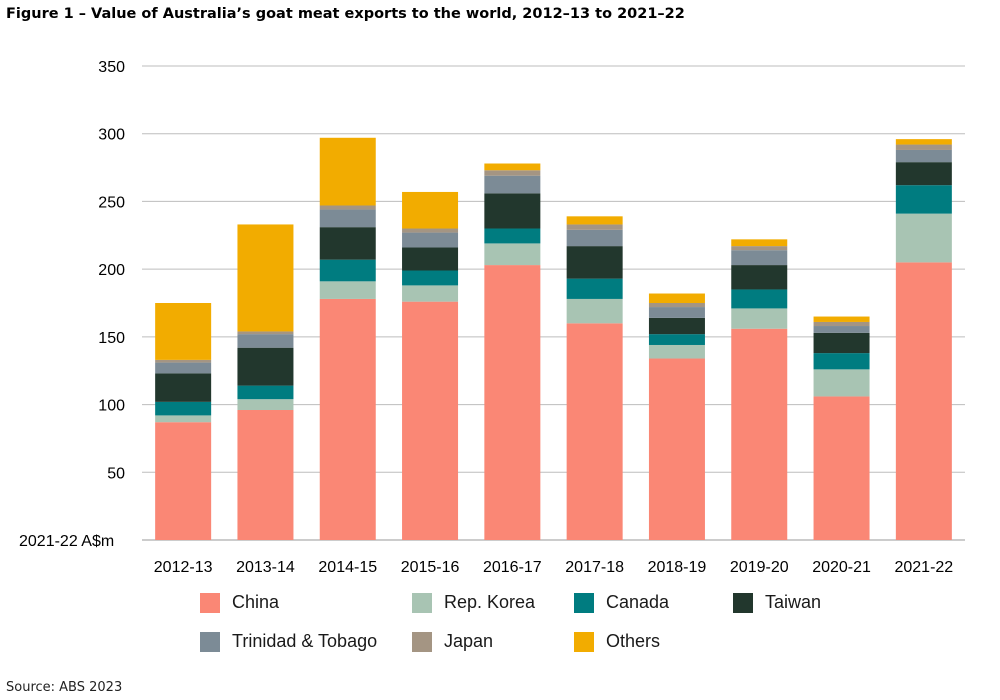  What do you see at coordinates (183, 567) in the screenshot?
I see `x-tick-label: 2012-13` at bounding box center [183, 567].